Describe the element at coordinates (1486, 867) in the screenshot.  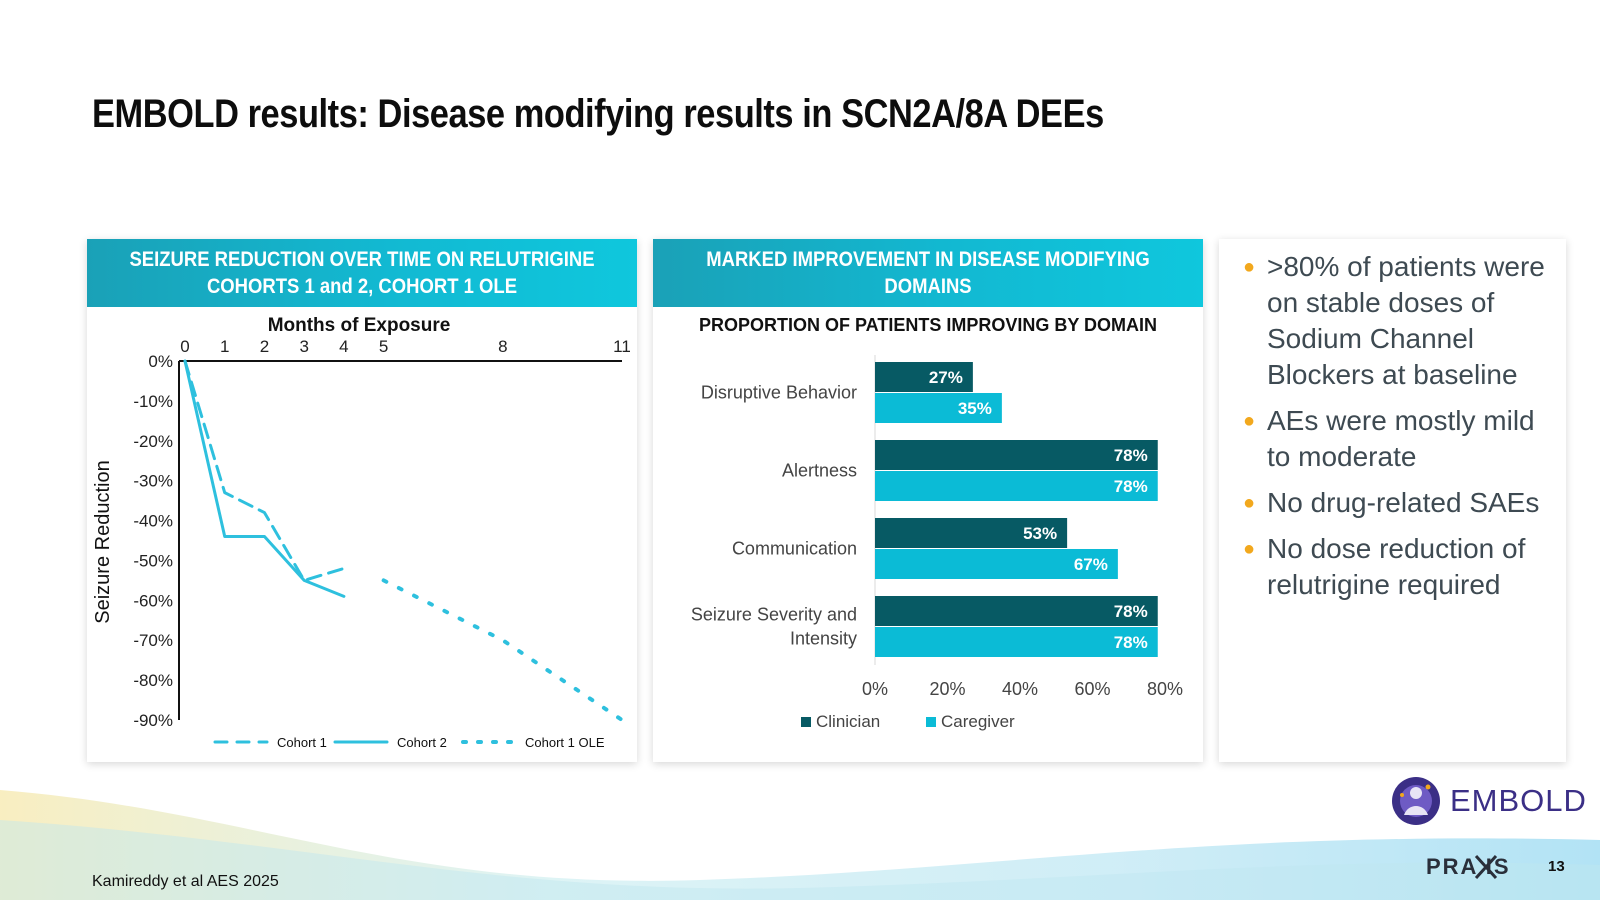
I see `praxis-x-icon` at that location.